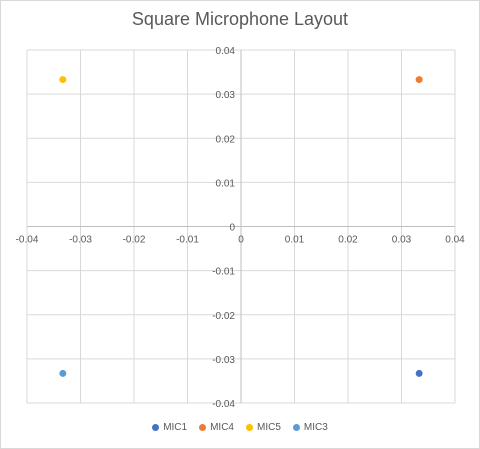 This screenshot has height=449, width=480. I want to click on legend-item-mic3: MIC3, so click(310, 427).